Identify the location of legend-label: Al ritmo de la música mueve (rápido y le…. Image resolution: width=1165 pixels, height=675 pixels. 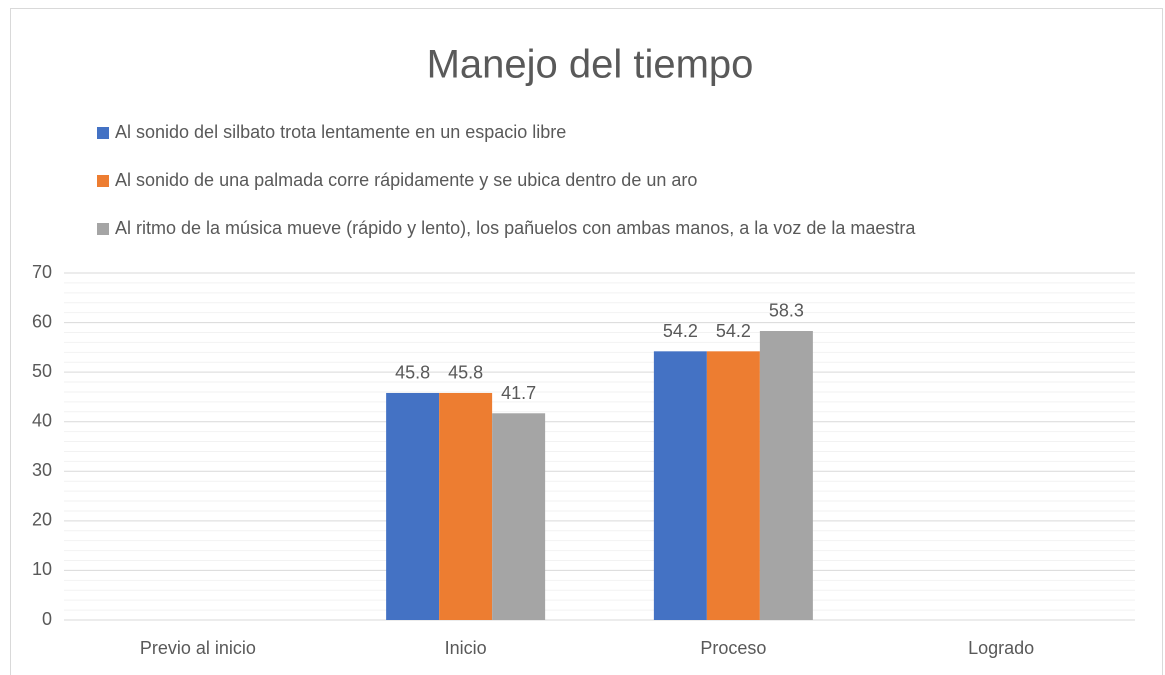
(515, 228).